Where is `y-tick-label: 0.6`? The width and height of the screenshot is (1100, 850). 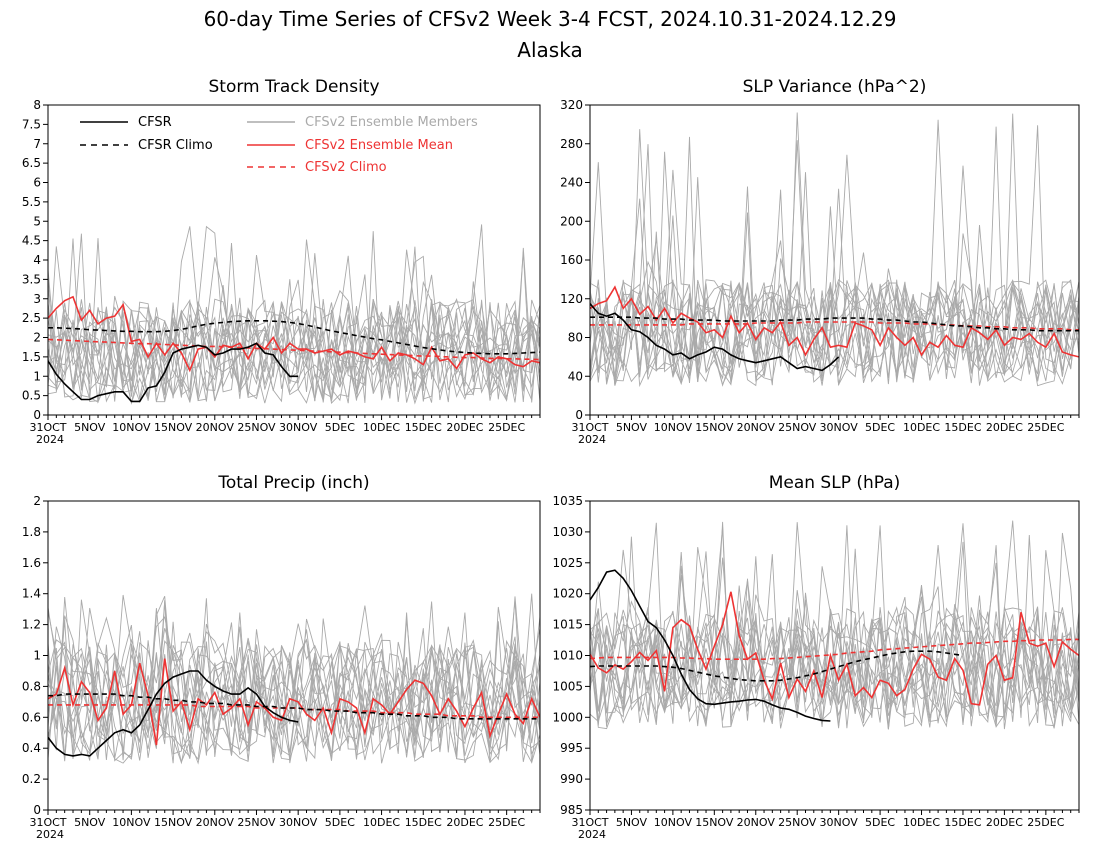
y-tick-label: 0.6 is located at coordinates (31, 717).